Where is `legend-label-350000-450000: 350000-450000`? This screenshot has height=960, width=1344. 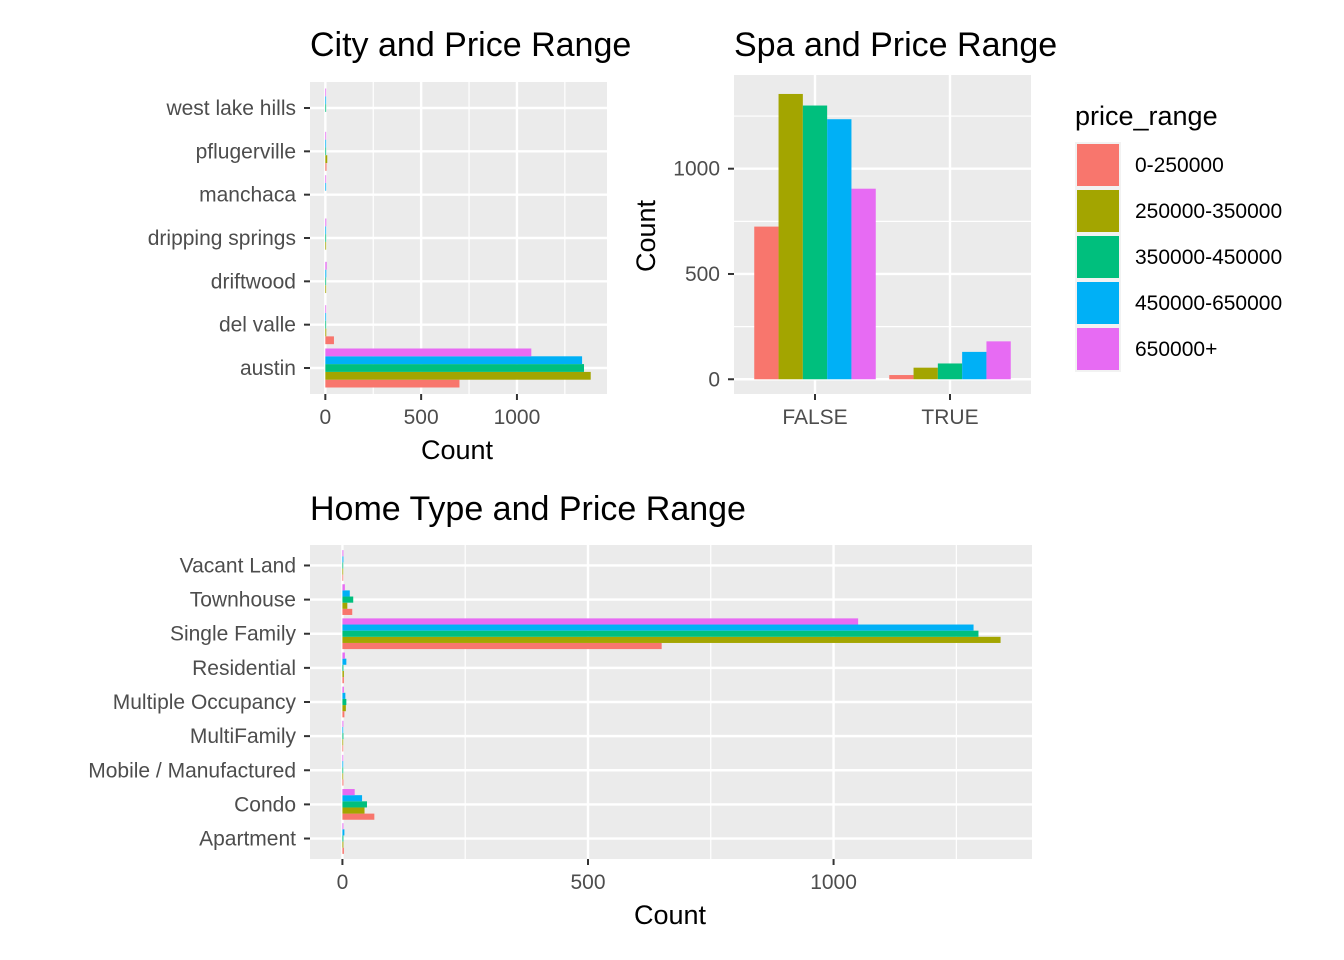
legend-label-350000-450000: 350000-450000 is located at coordinates (1208, 257).